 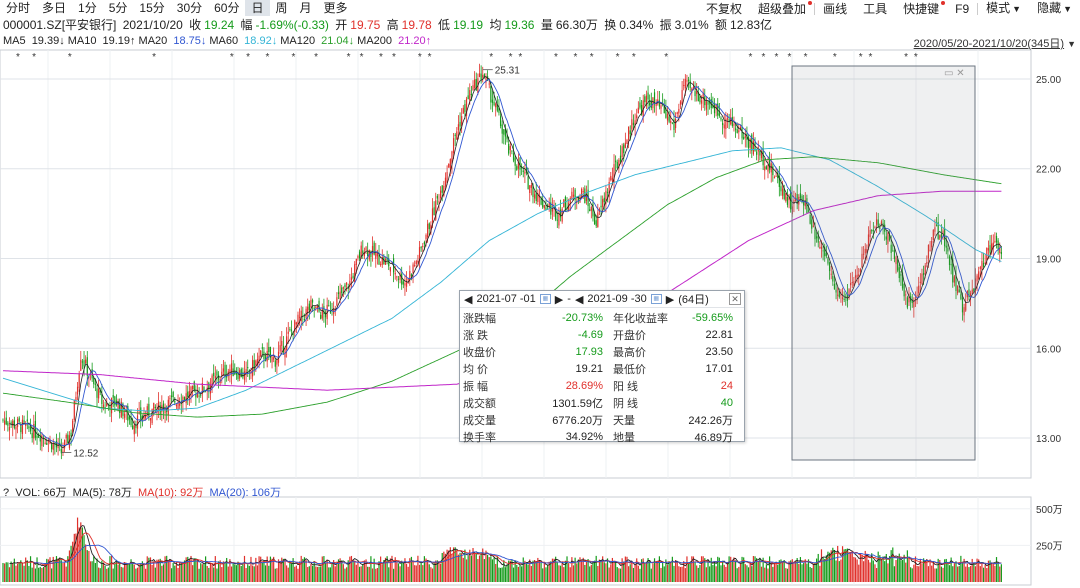 What do you see at coordinates (624, 420) in the screenshot?
I see `stat-k2: 天量` at bounding box center [624, 420].